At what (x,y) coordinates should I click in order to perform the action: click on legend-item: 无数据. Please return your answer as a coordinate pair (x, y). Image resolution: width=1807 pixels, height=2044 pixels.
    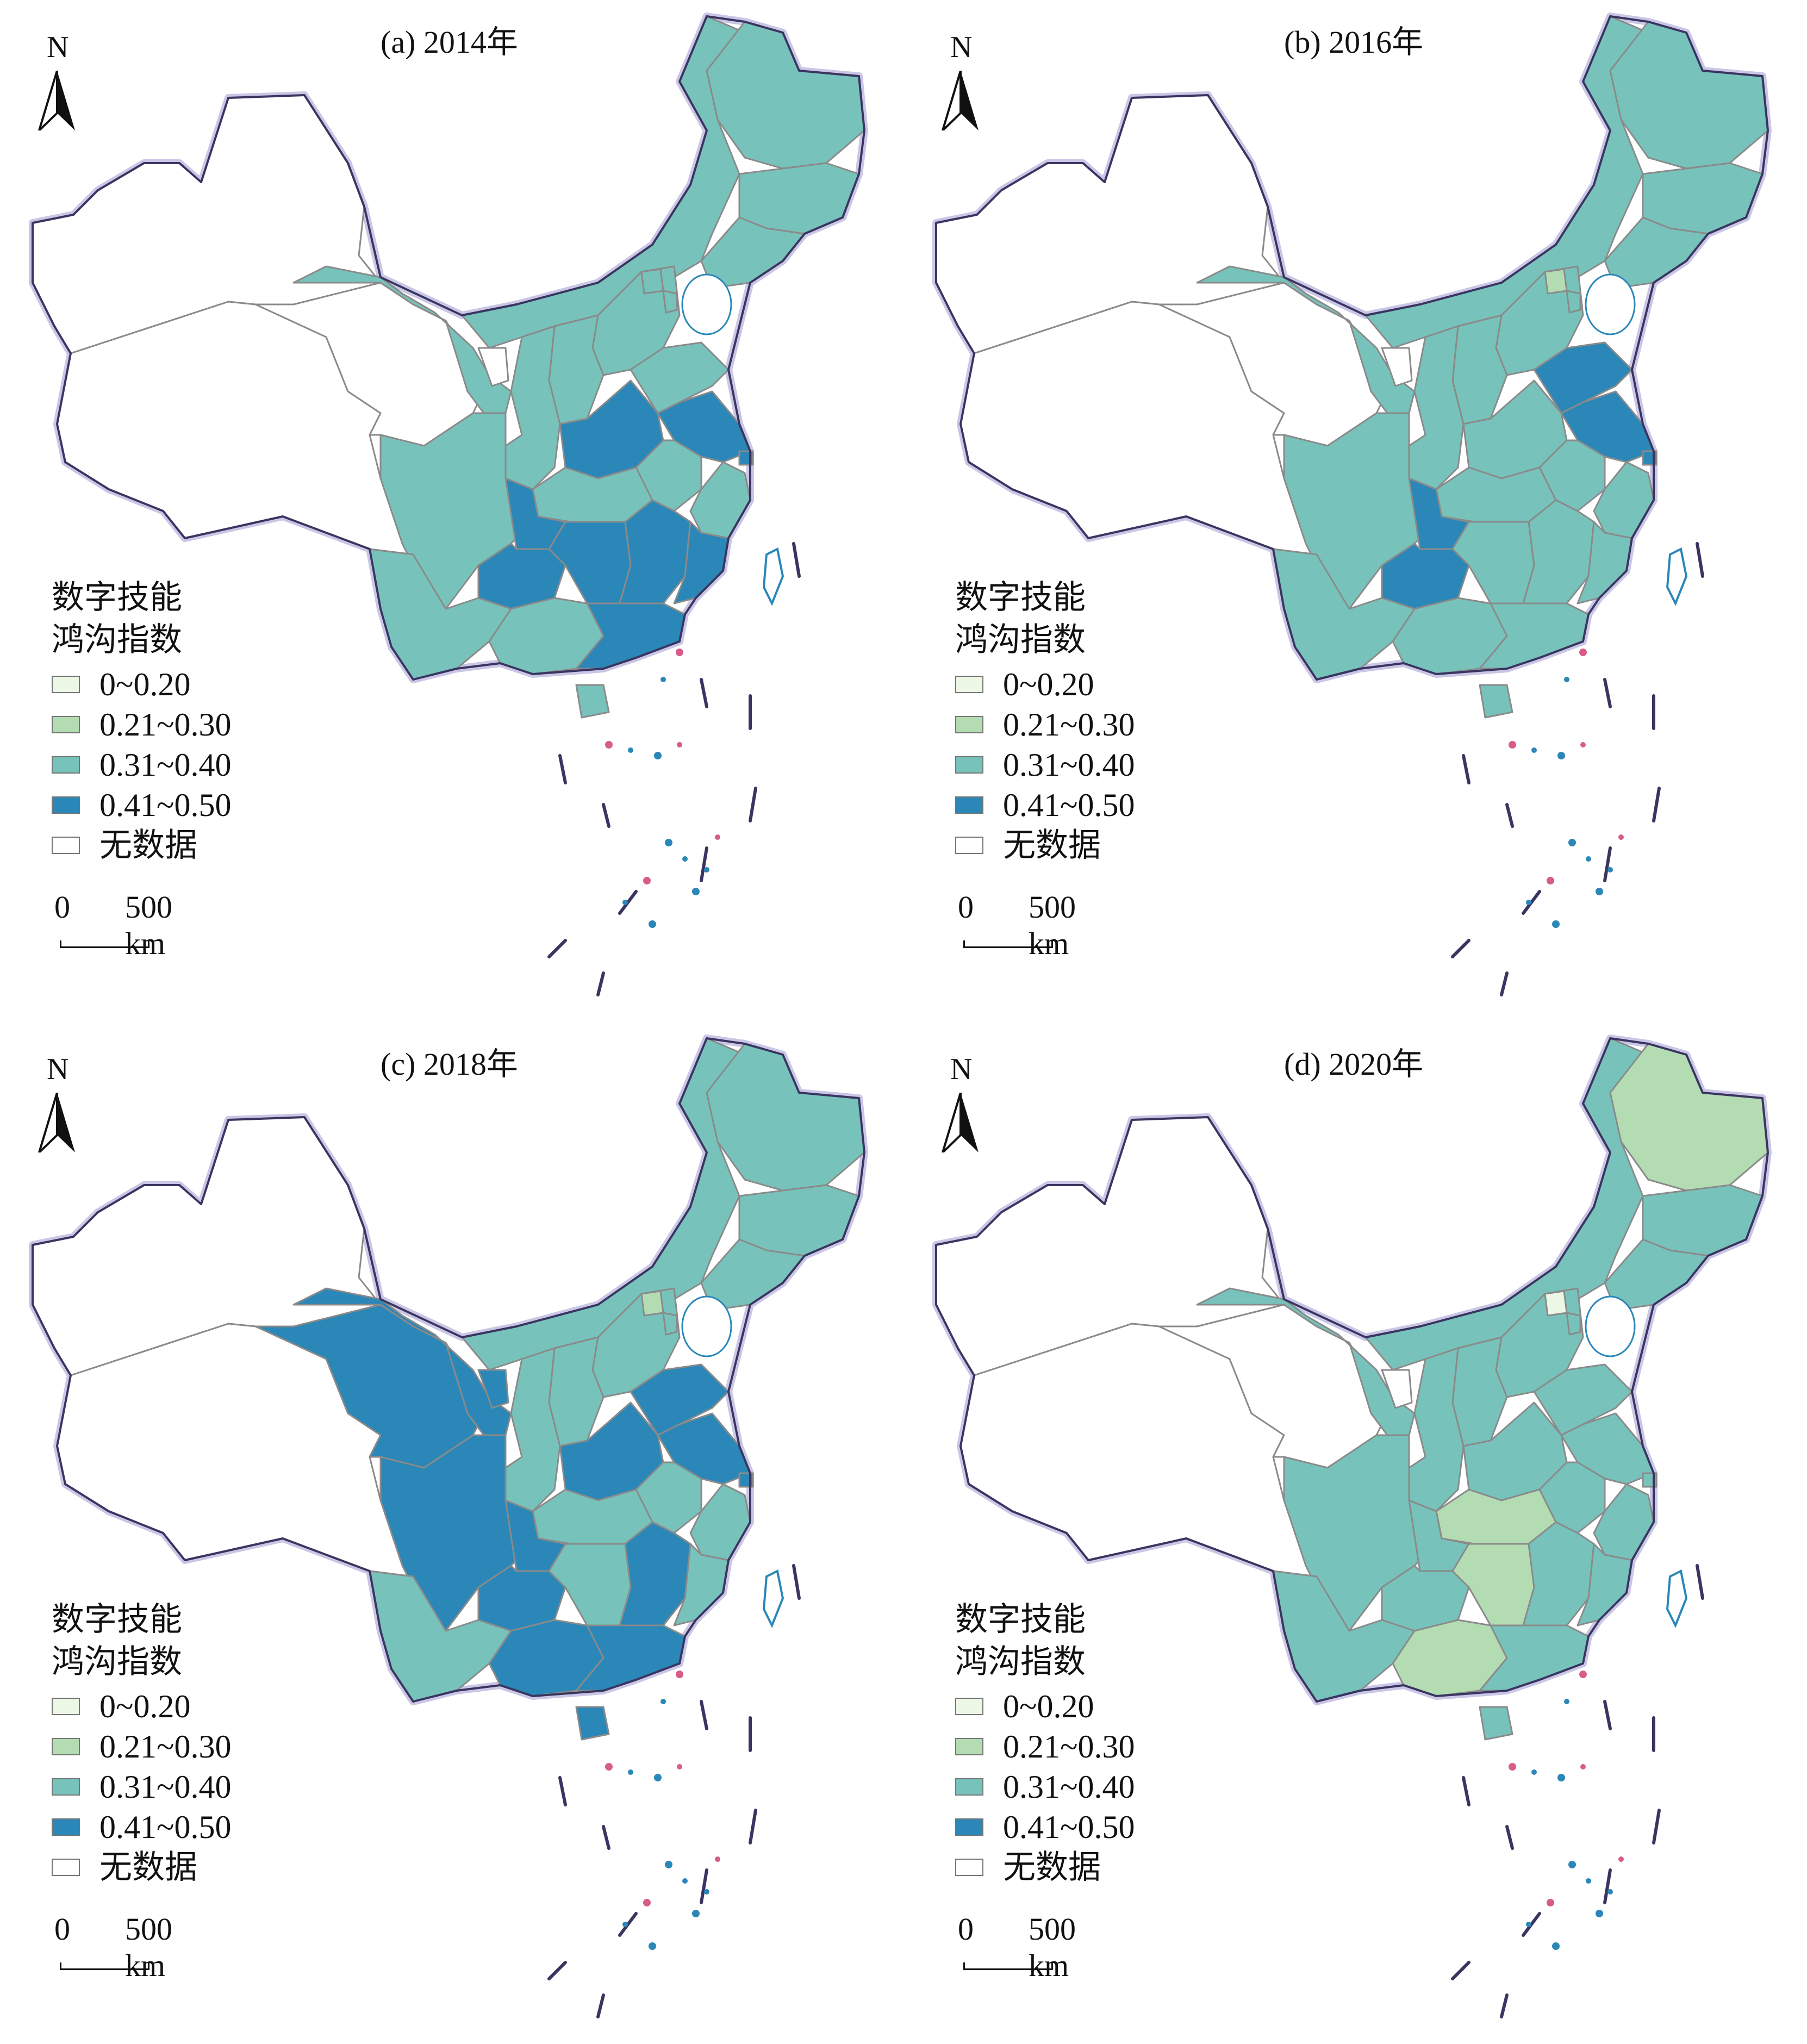
    Looking at the image, I should click on (1045, 1867).